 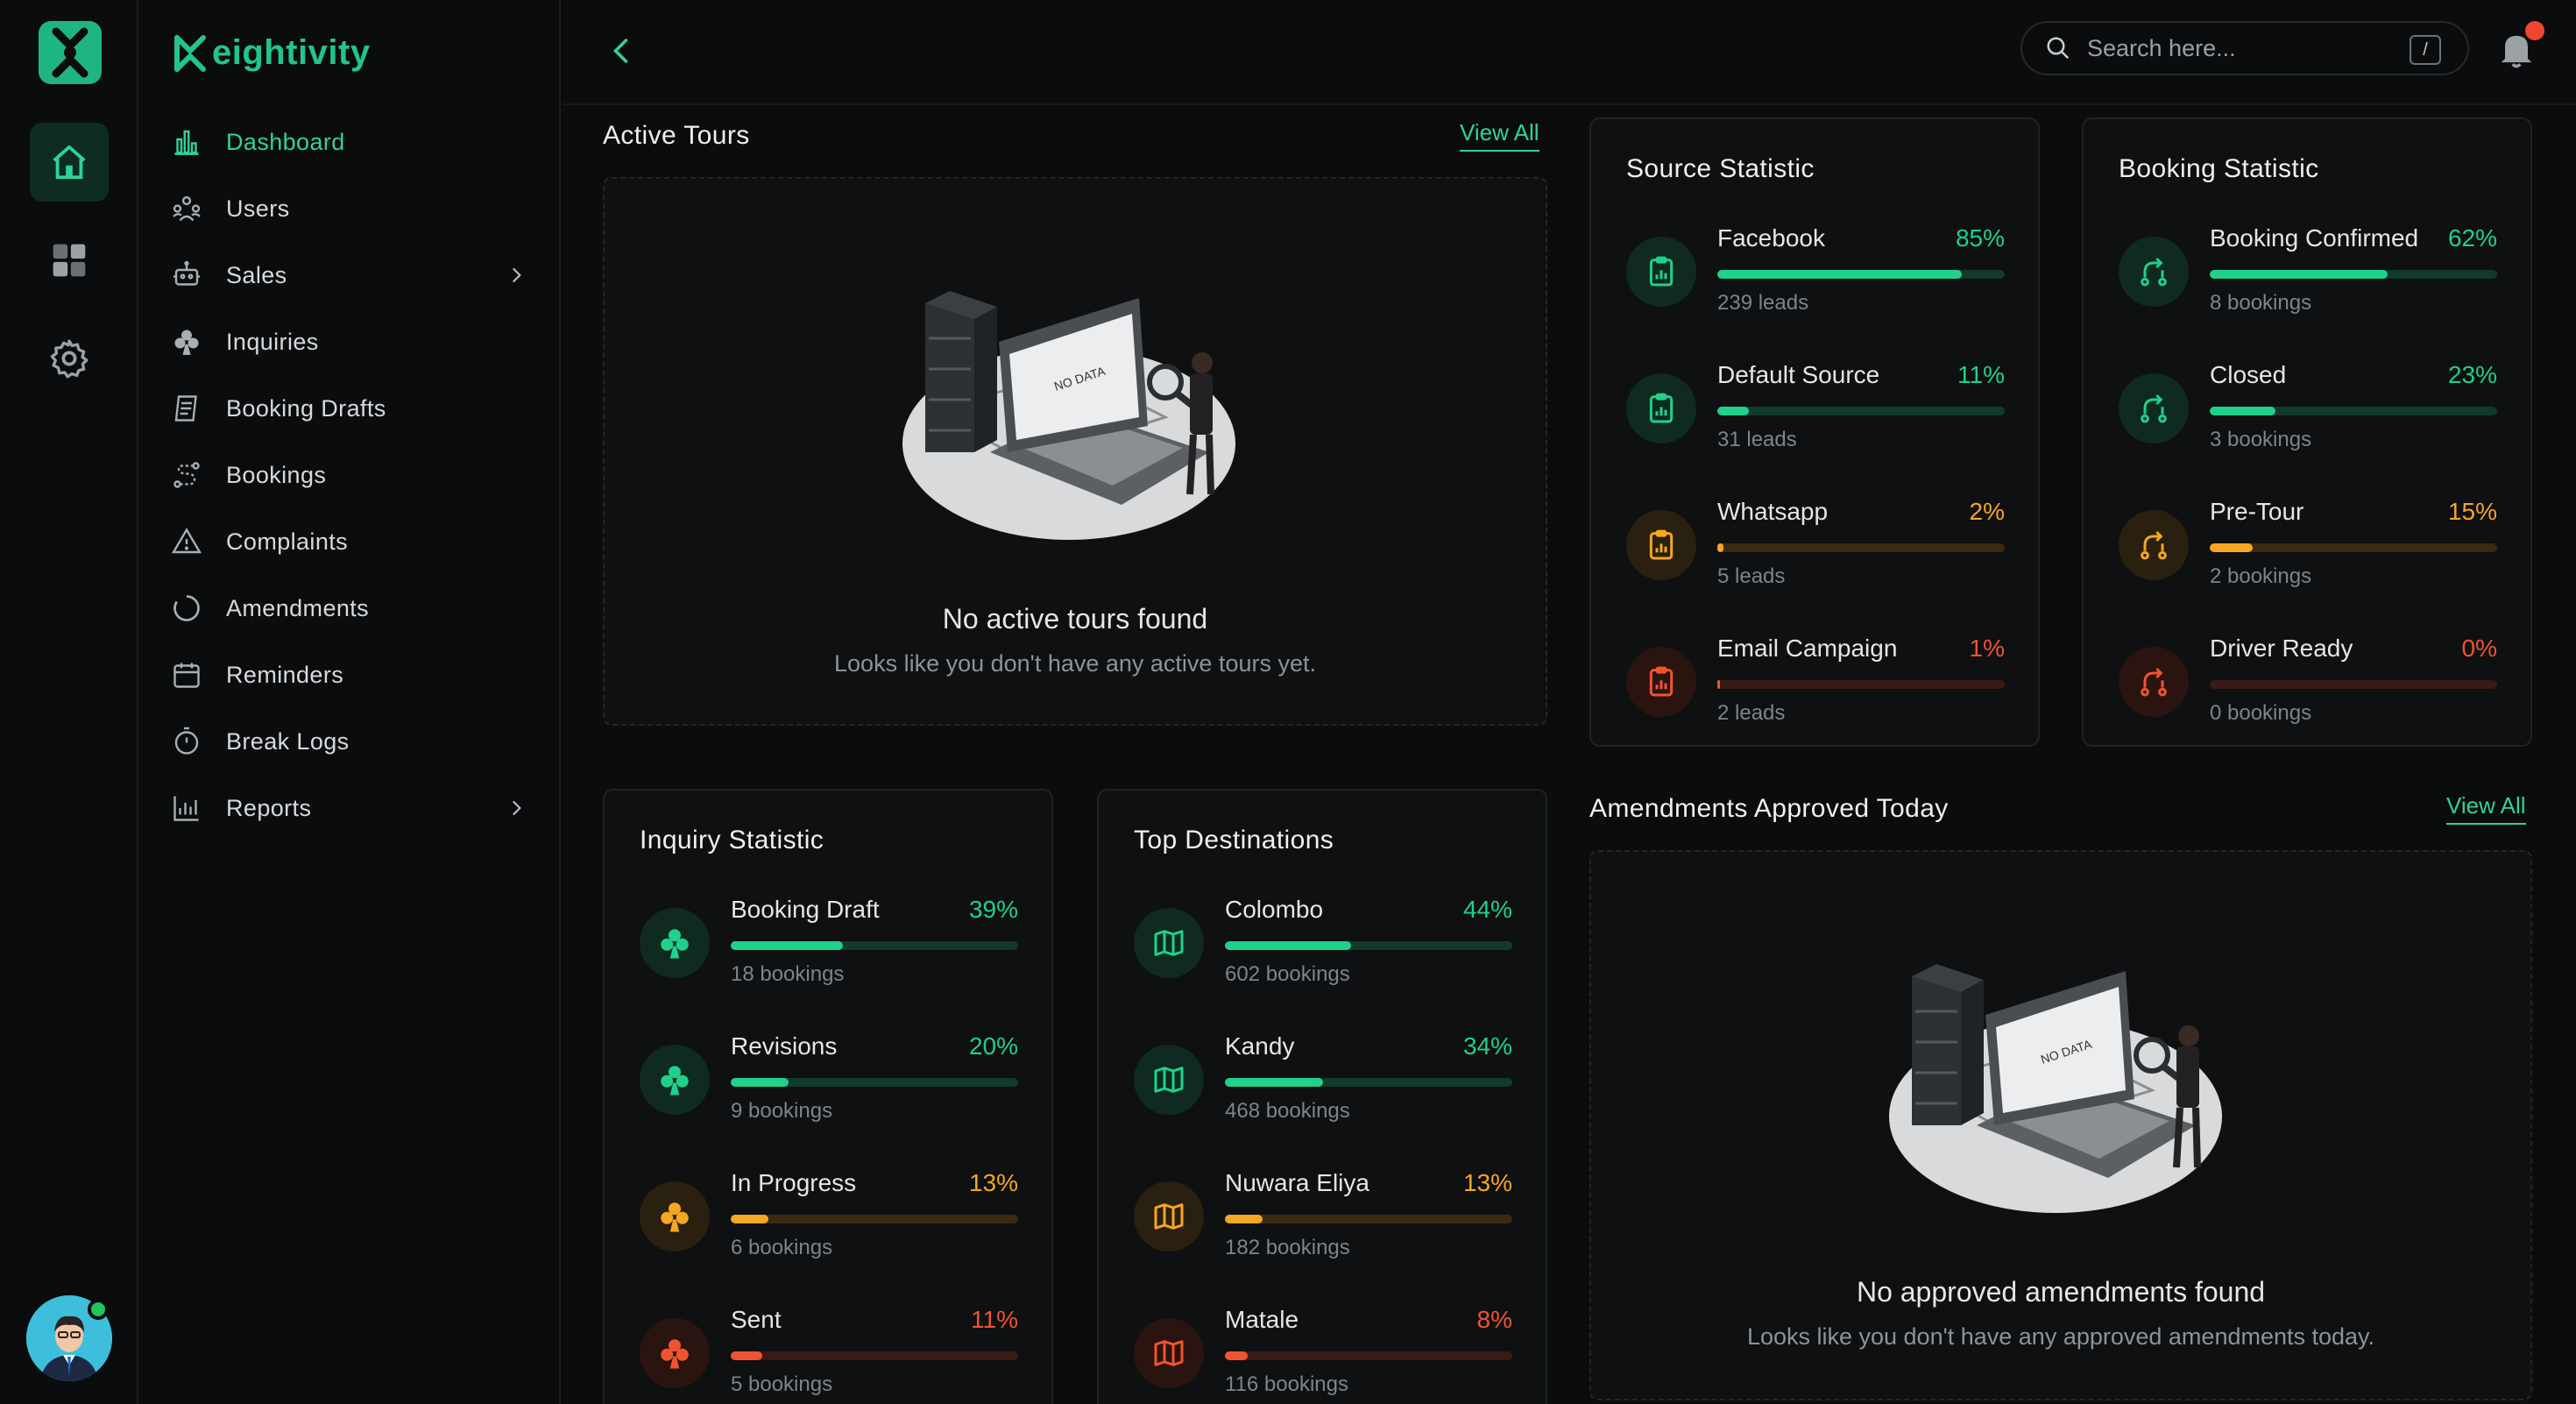 What do you see at coordinates (1763, 303) in the screenshot?
I see `stat-count: 239 leads` at bounding box center [1763, 303].